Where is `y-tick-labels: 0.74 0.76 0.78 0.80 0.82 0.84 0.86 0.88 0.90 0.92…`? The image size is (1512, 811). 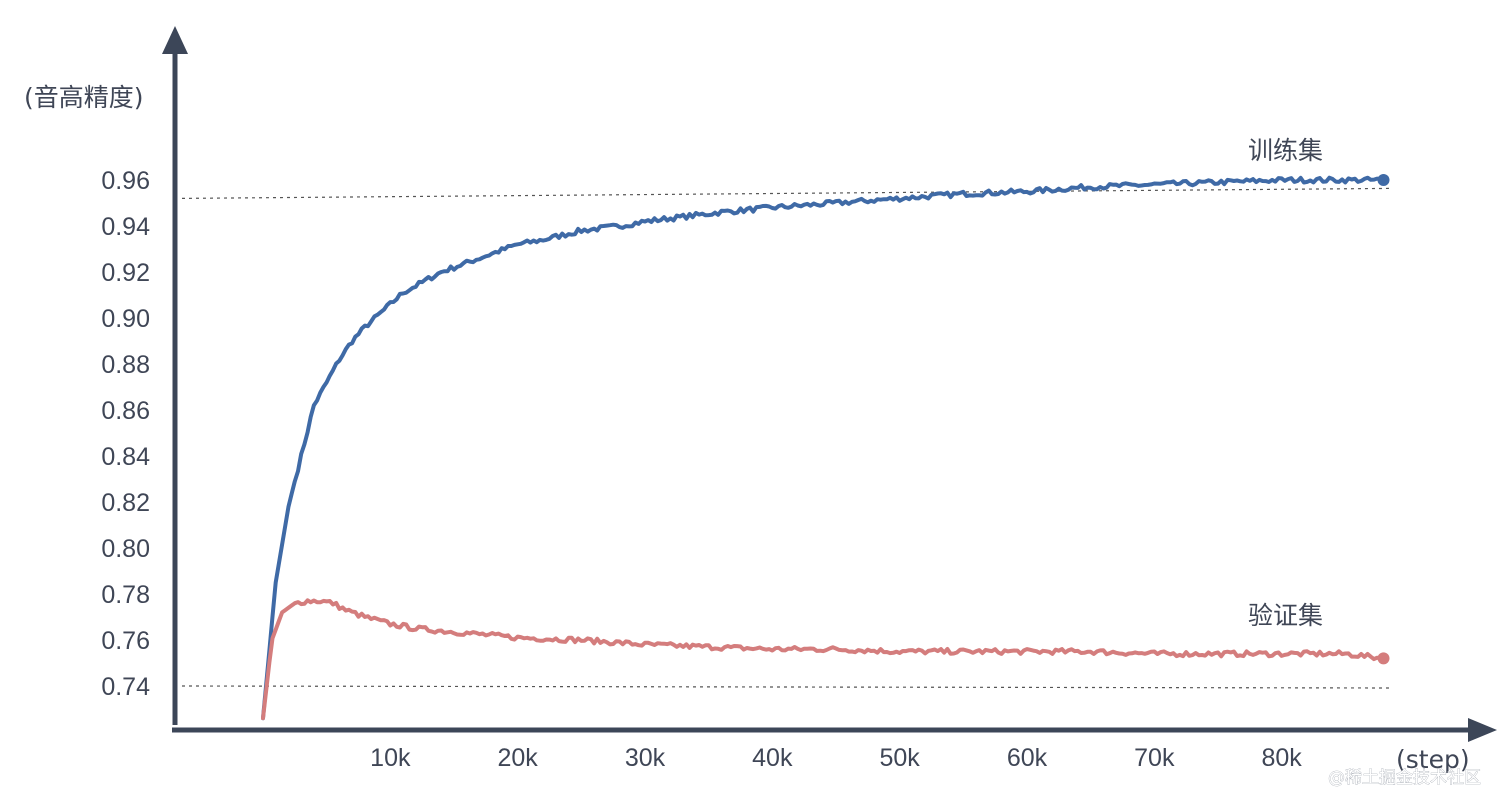 y-tick-labels: 0.74 0.76 0.78 0.80 0.82 0.84 0.86 0.88 0.90 0.92… is located at coordinates (125, 434).